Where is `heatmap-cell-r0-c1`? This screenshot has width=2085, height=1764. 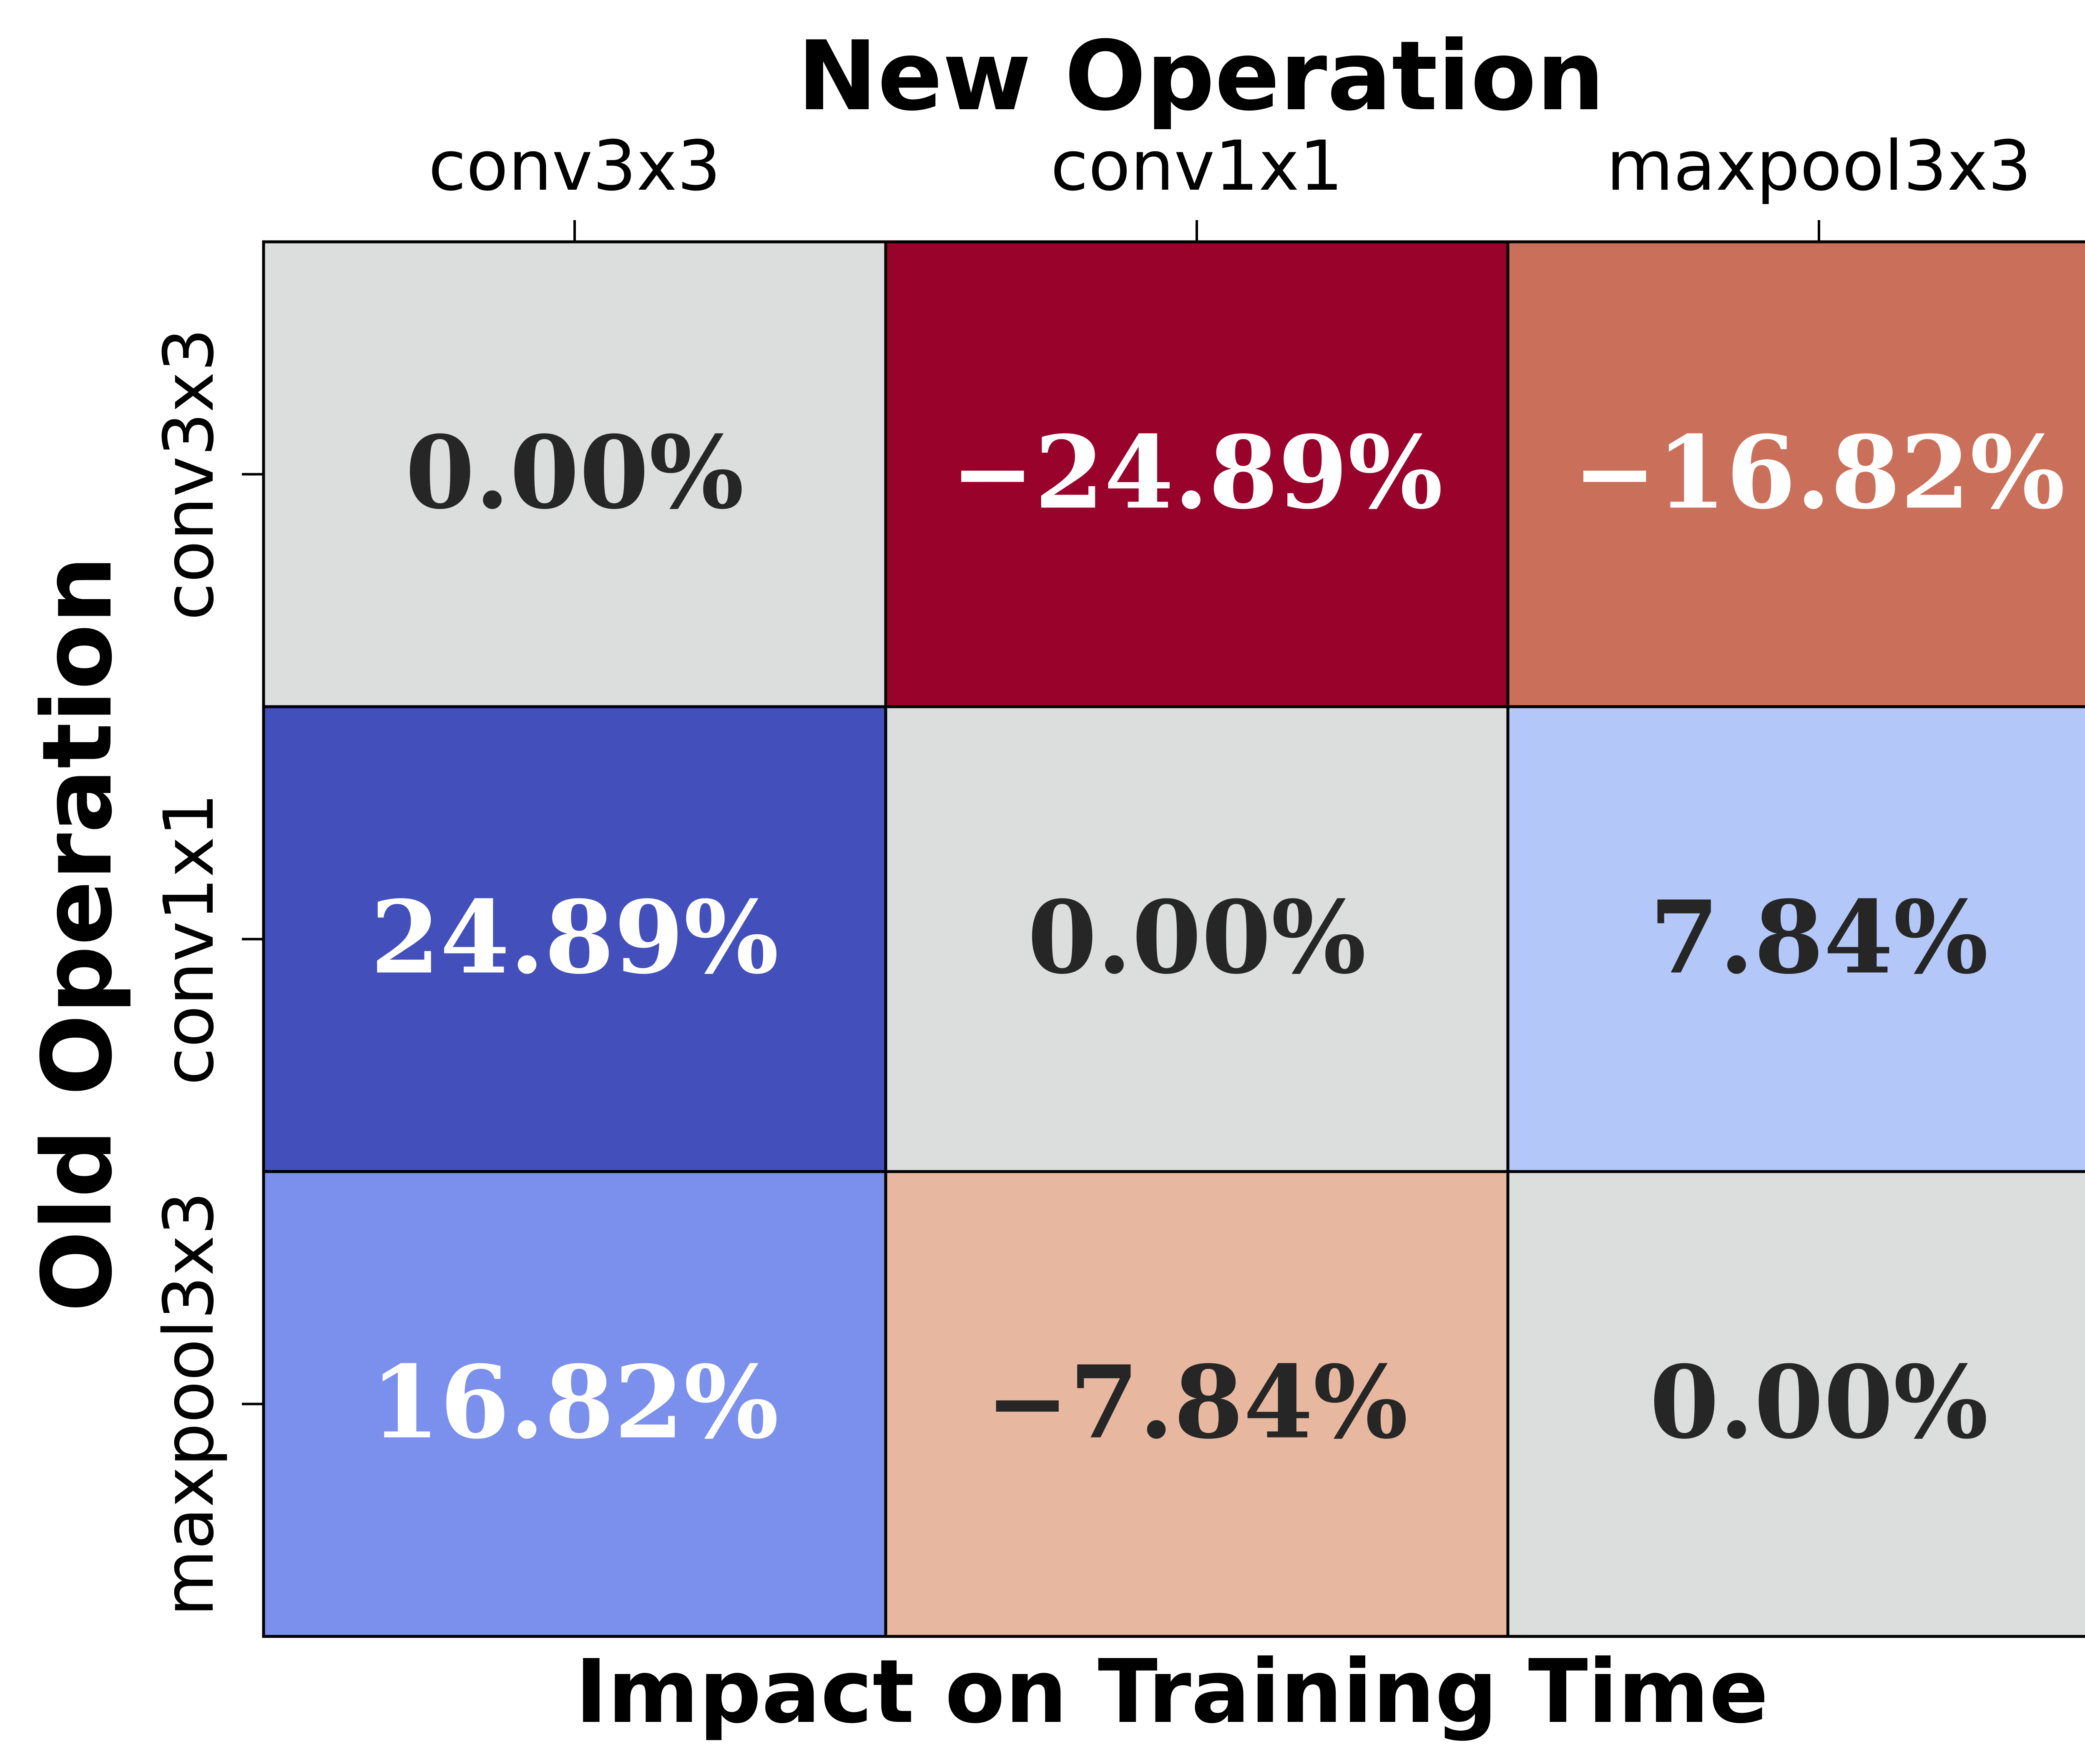 heatmap-cell-r0-c1 is located at coordinates (1197, 474).